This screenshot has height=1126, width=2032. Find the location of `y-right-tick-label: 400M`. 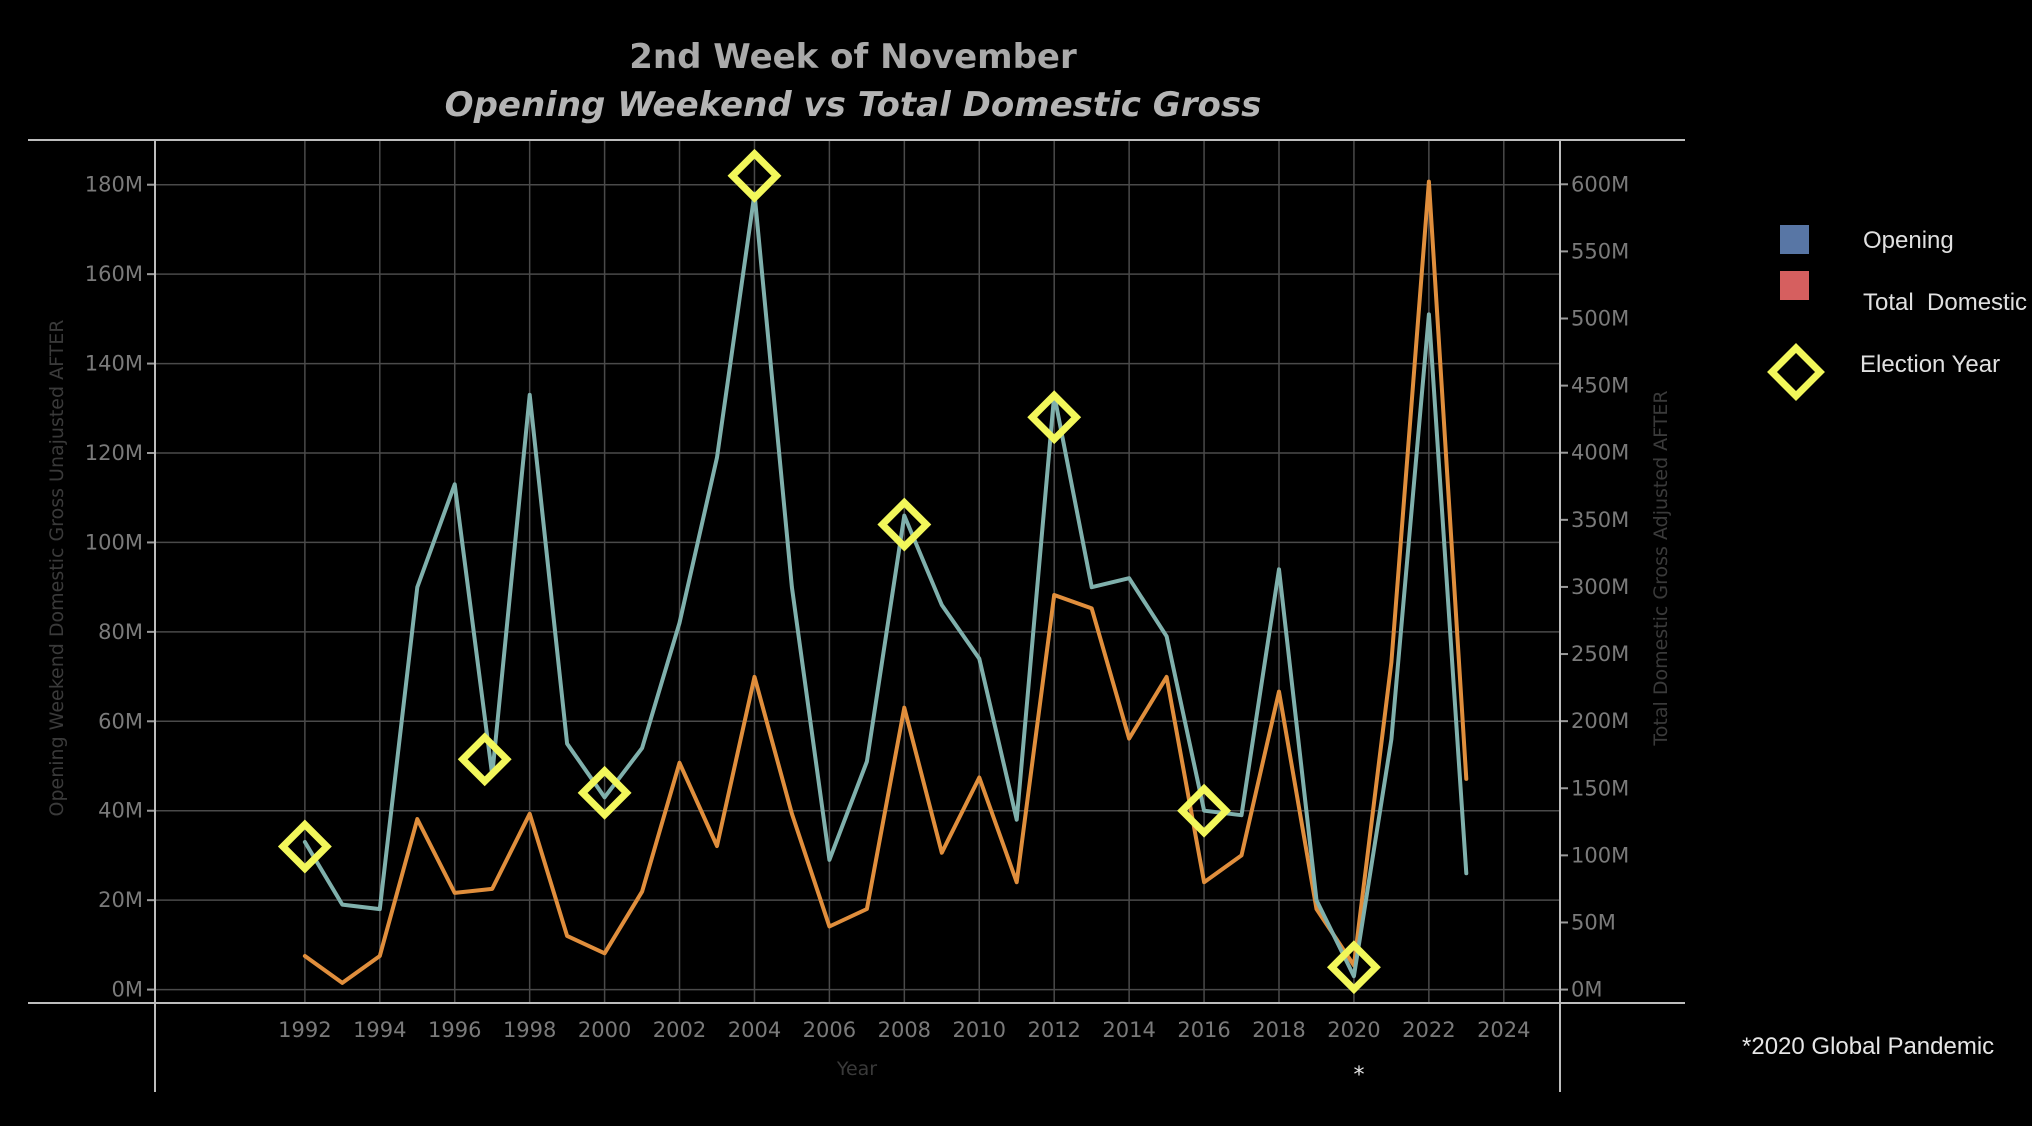

y-right-tick-label: 400M is located at coordinates (1600, 453).